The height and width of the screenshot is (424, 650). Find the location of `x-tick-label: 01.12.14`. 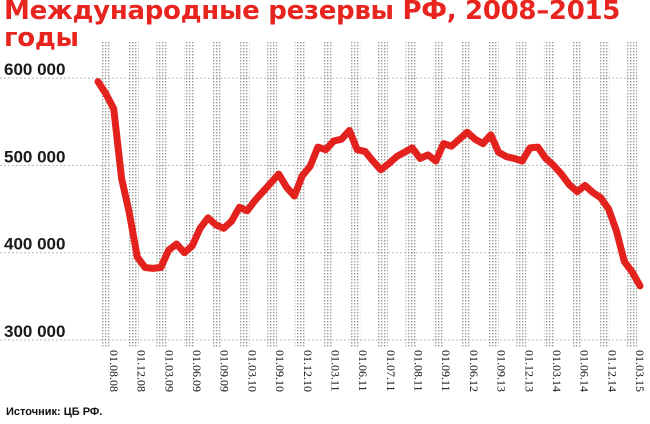

x-tick-label: 01.12.14 is located at coordinates (612, 371).